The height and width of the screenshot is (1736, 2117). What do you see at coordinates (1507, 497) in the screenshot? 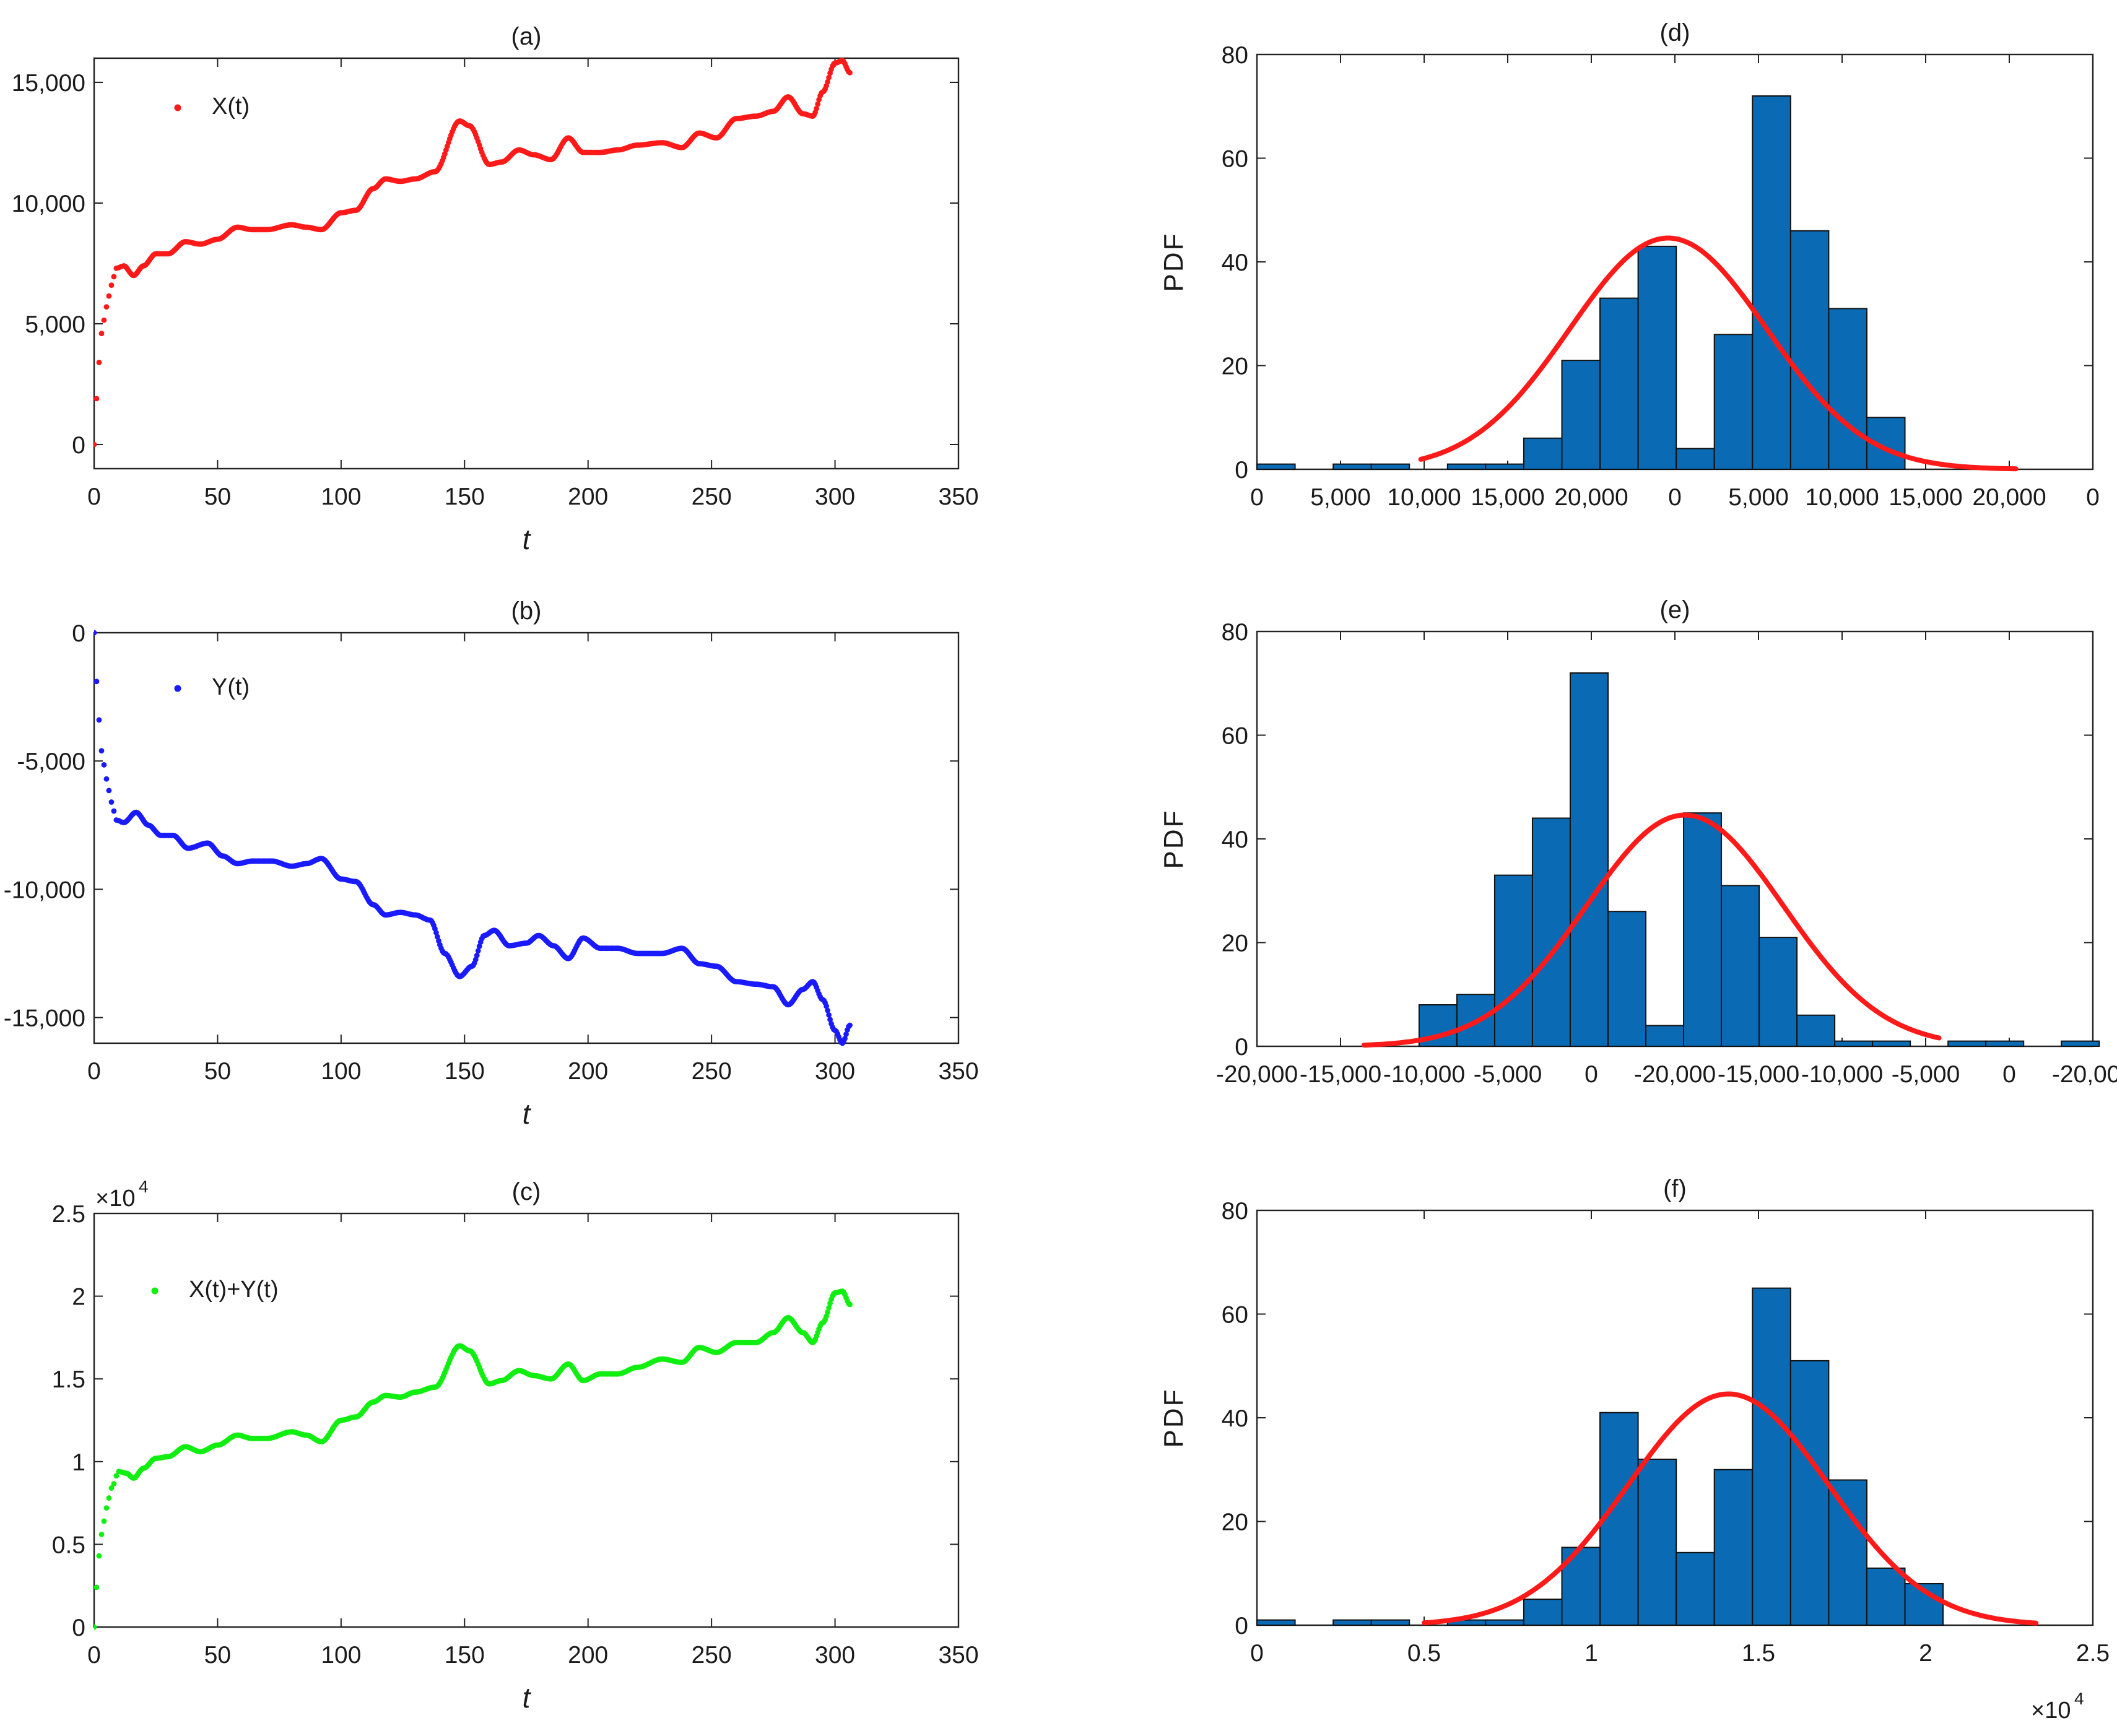
I see `x-tick-label: 15,000` at bounding box center [1507, 497].